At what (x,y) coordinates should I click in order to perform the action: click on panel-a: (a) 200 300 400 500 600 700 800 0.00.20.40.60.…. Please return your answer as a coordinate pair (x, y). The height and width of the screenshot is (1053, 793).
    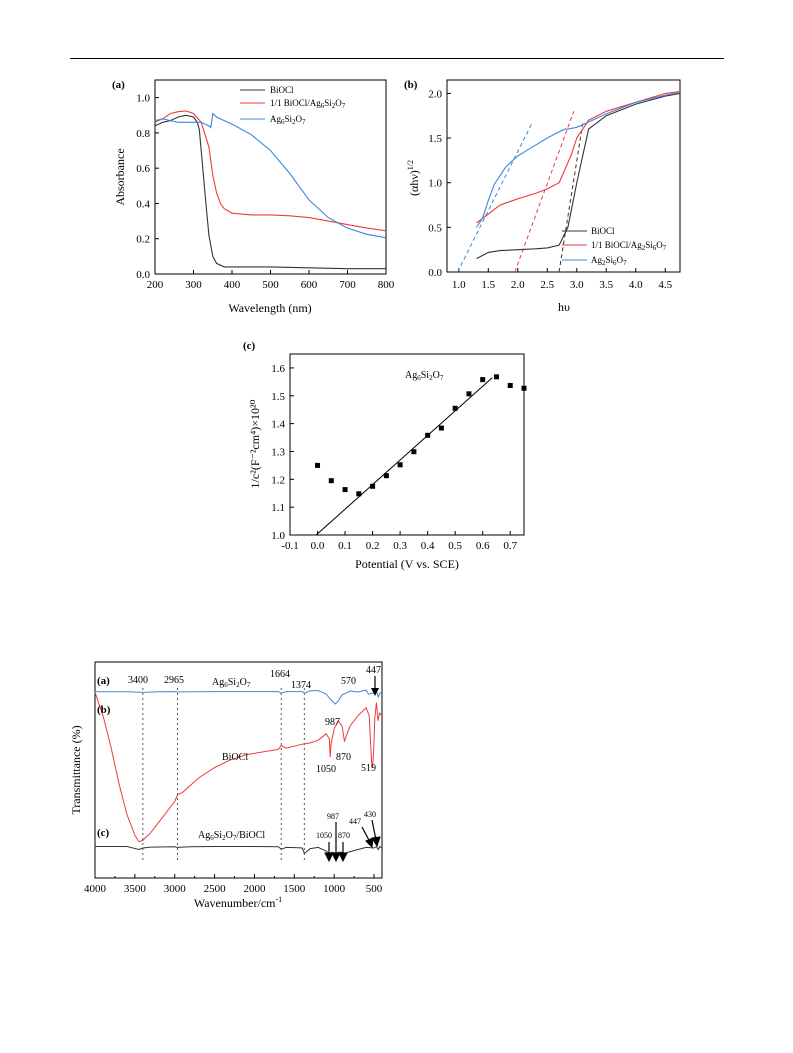
    Looking at the image, I should click on (253, 197).